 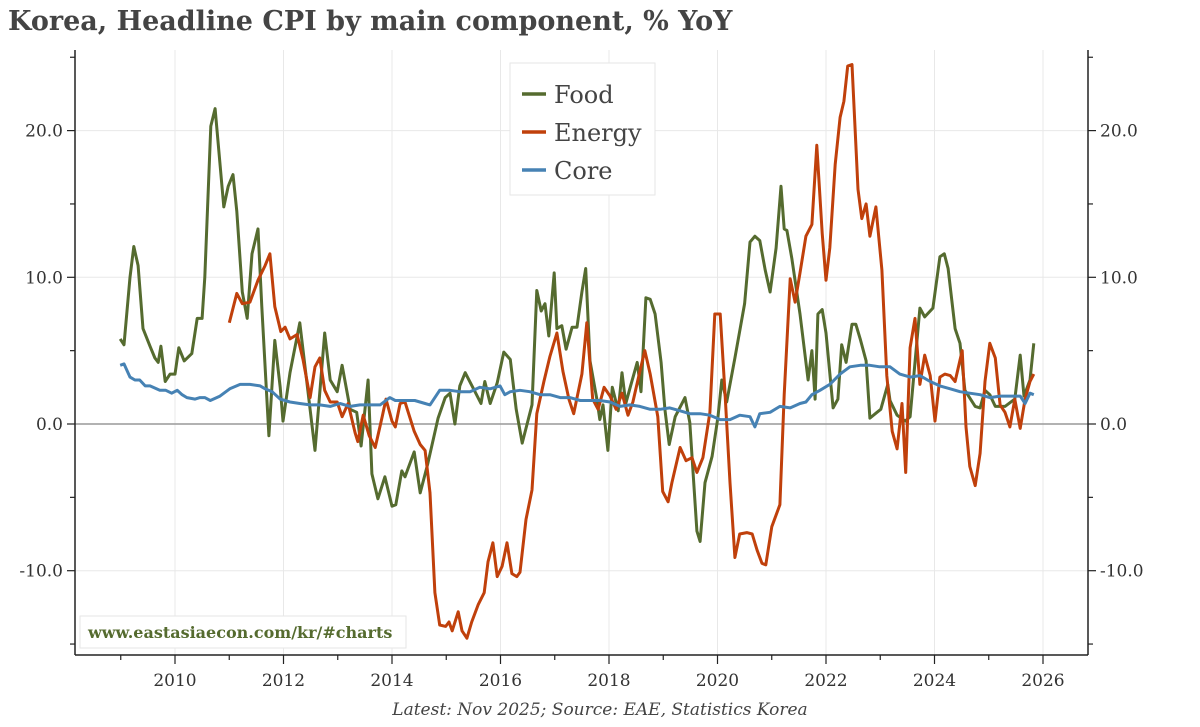 What do you see at coordinates (44, 278) in the screenshot?
I see `y-tick-label-left: 10.0` at bounding box center [44, 278].